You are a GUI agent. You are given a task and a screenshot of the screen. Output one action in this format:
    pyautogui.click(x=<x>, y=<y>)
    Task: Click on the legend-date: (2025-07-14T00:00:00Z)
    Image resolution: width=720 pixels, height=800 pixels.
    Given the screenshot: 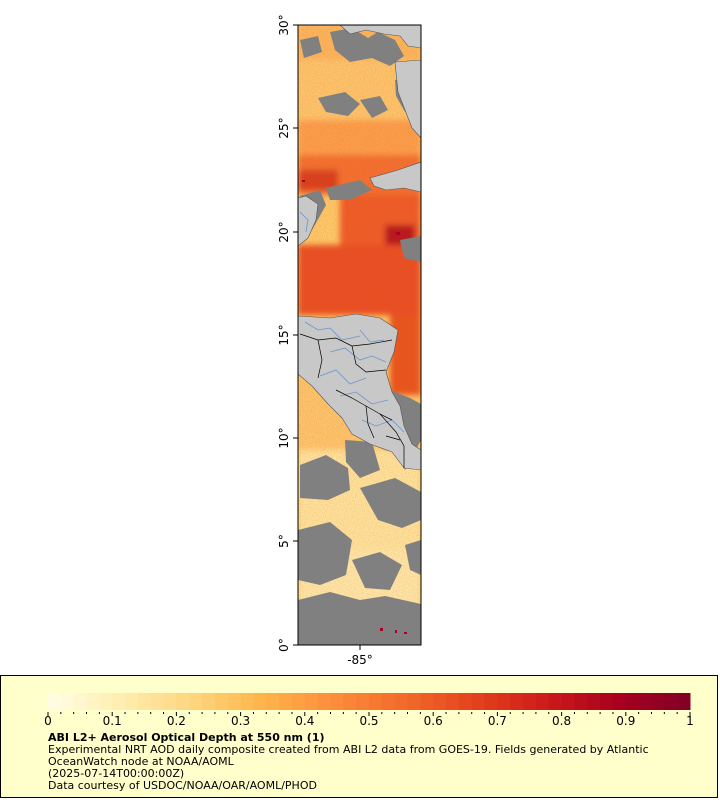 What is the action you would take?
    pyautogui.click(x=116, y=773)
    